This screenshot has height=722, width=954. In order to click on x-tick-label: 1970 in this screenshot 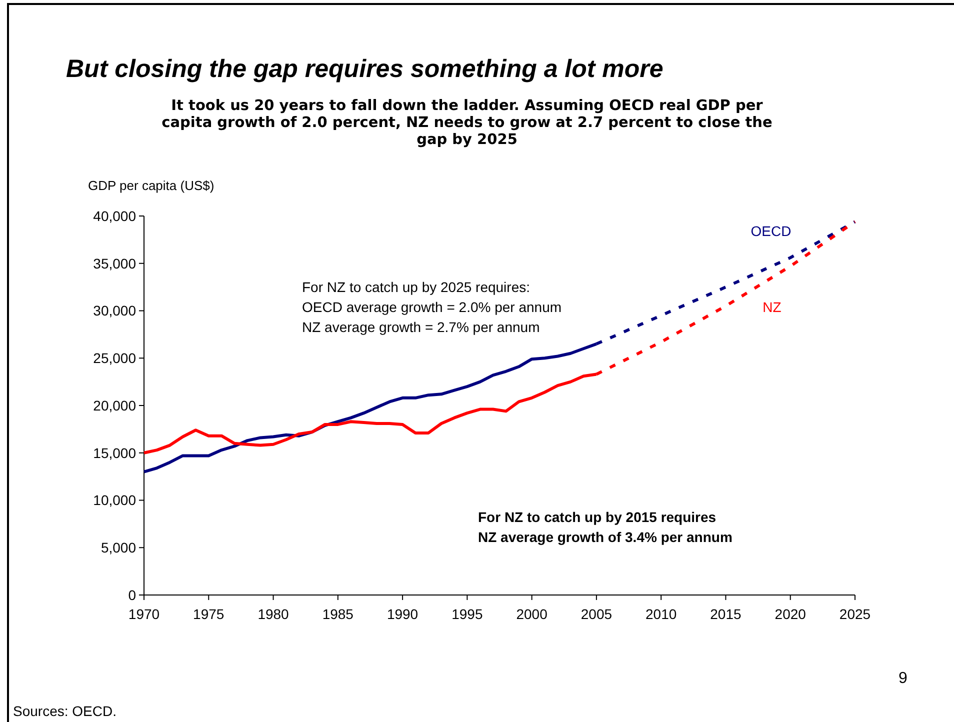, I will do `click(144, 614)`.